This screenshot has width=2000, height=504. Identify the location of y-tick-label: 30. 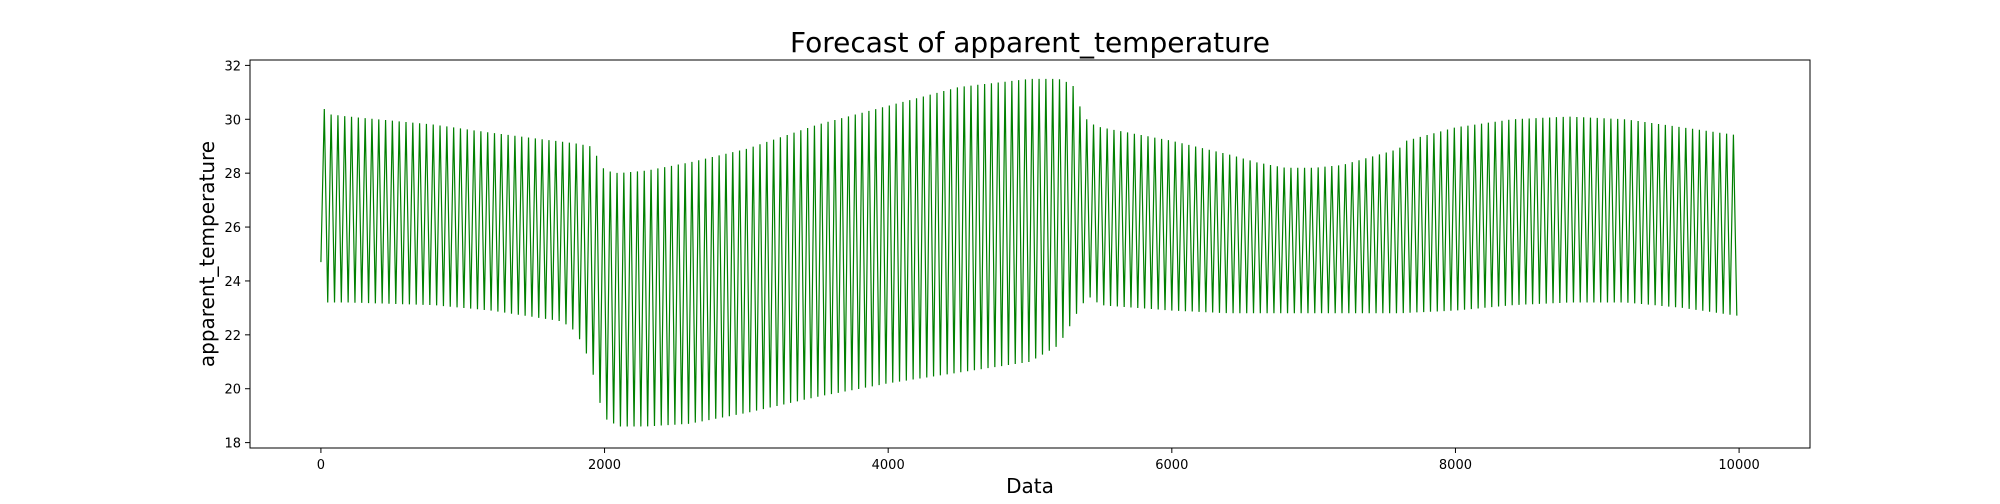
(232, 120).